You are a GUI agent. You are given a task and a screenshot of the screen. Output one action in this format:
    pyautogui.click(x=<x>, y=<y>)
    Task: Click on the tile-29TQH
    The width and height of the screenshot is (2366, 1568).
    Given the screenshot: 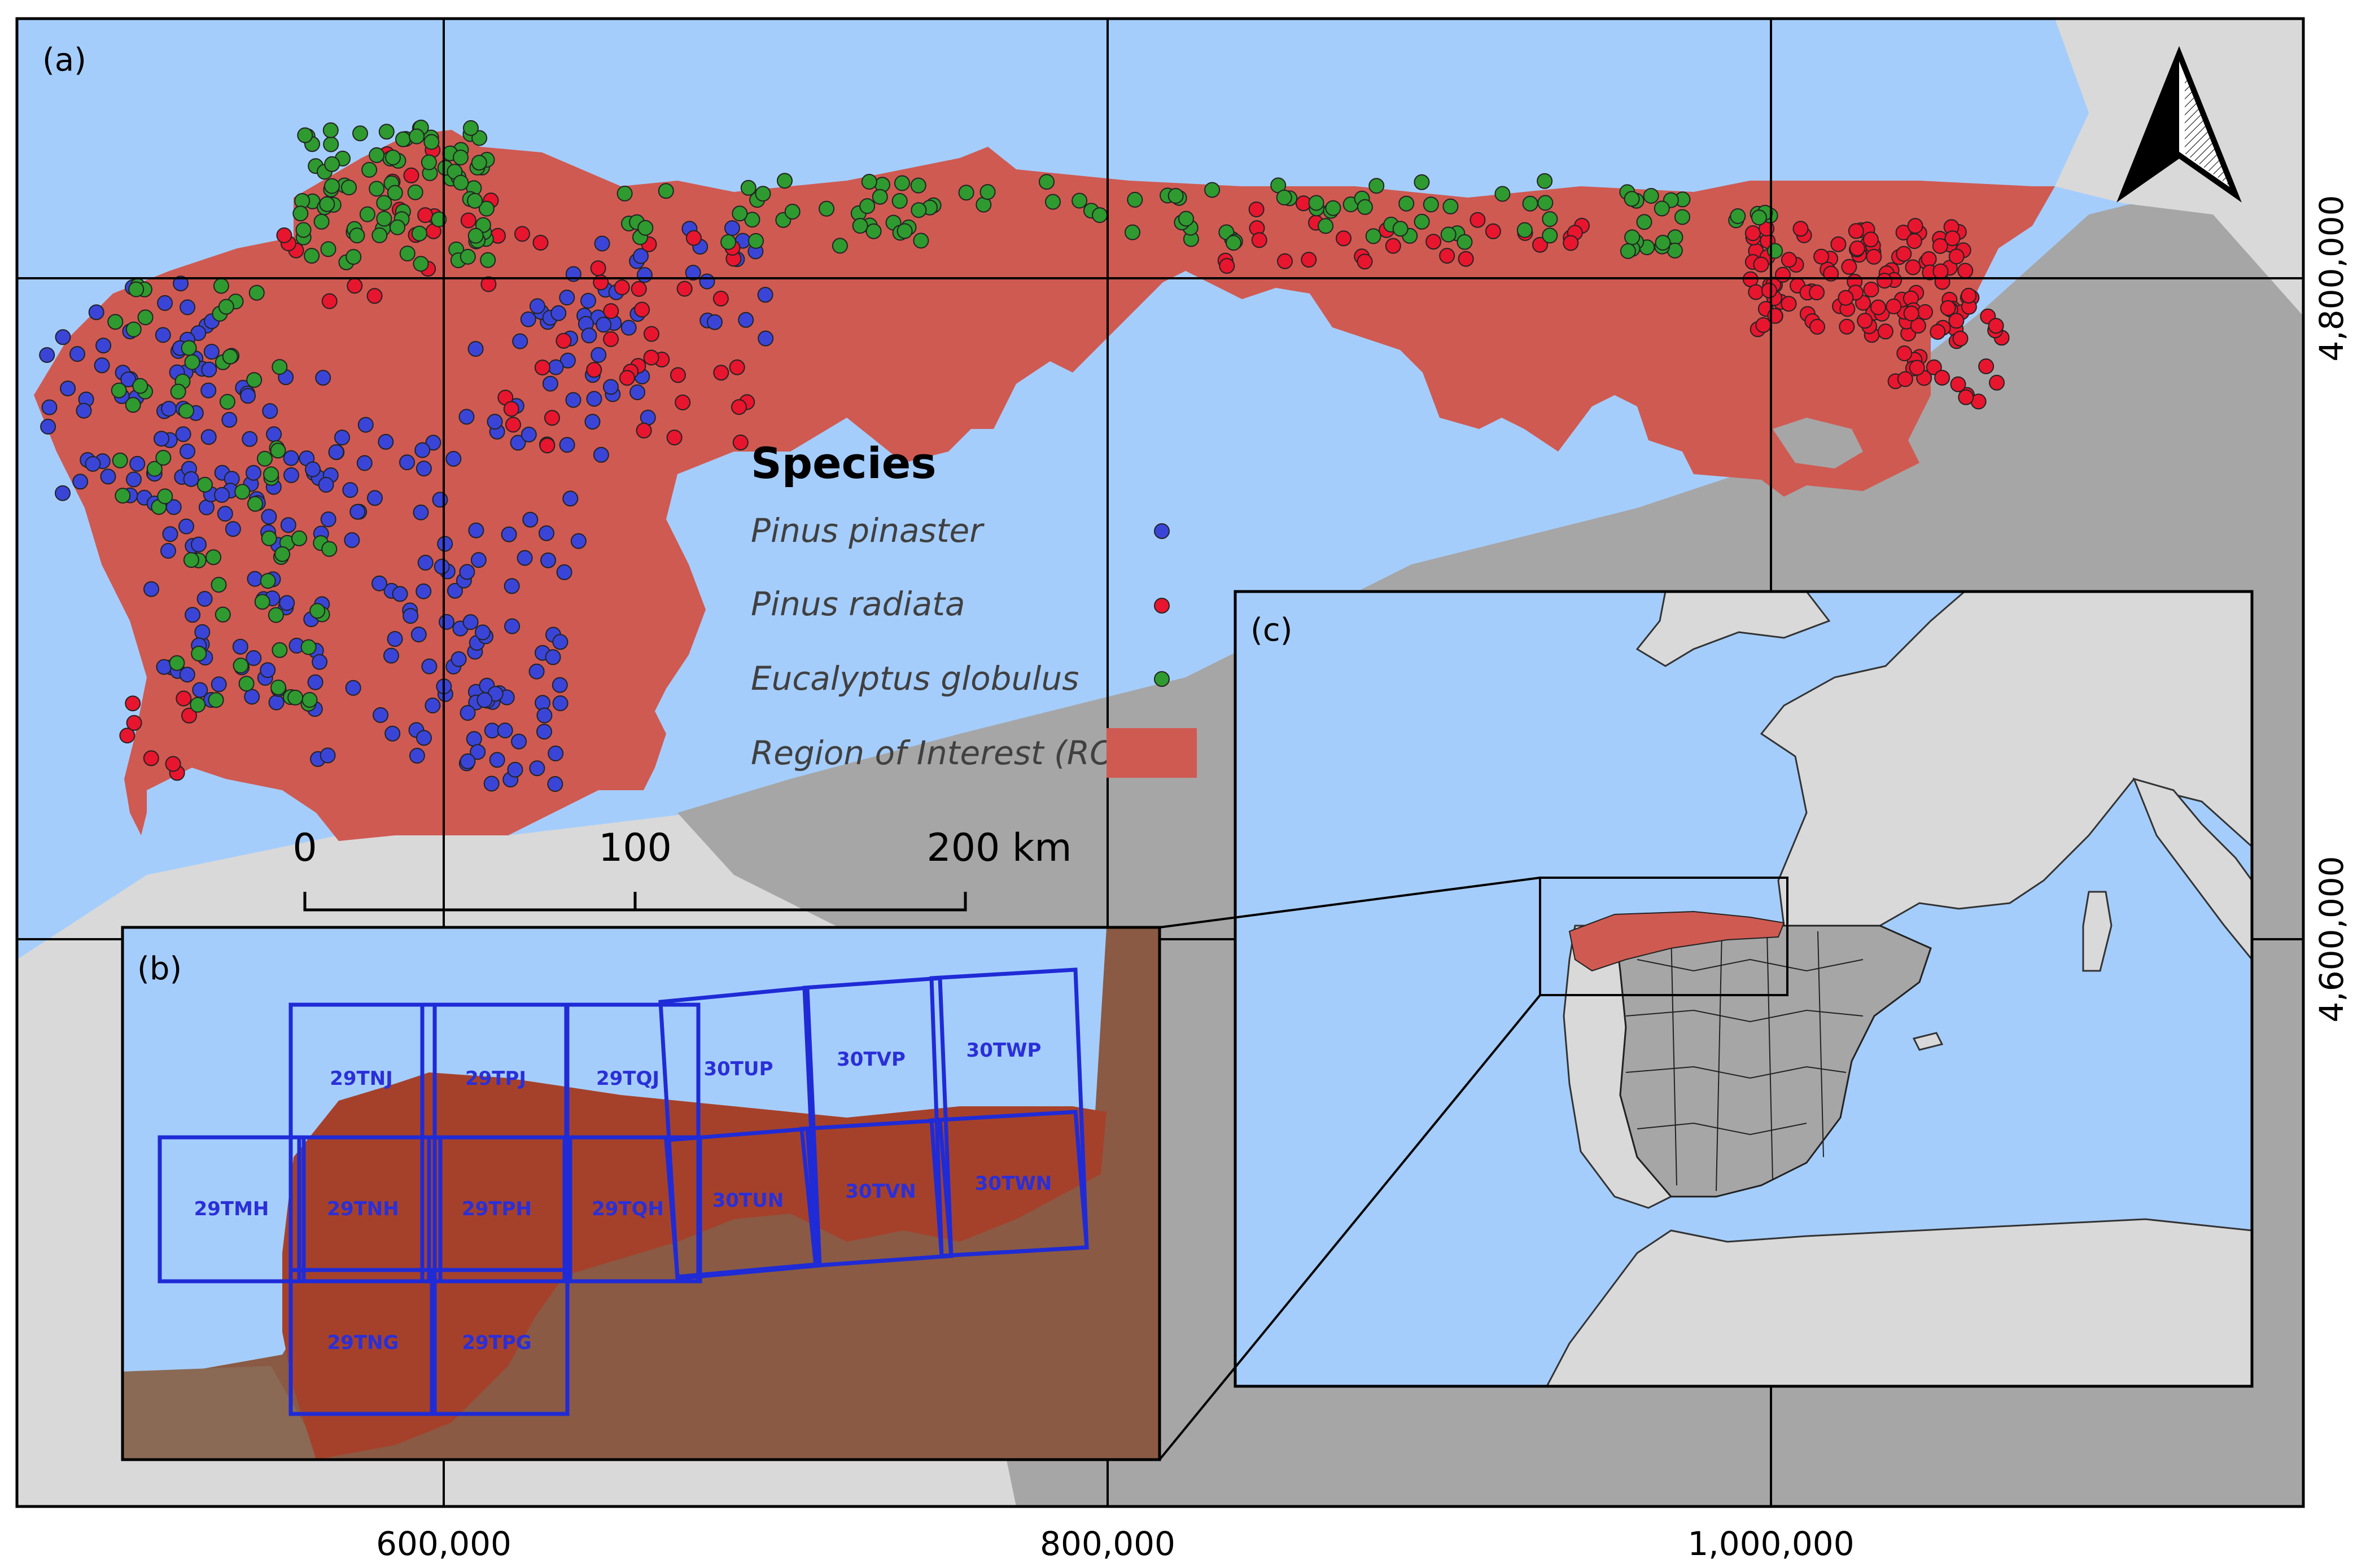 What is the action you would take?
    pyautogui.click(x=632, y=1209)
    